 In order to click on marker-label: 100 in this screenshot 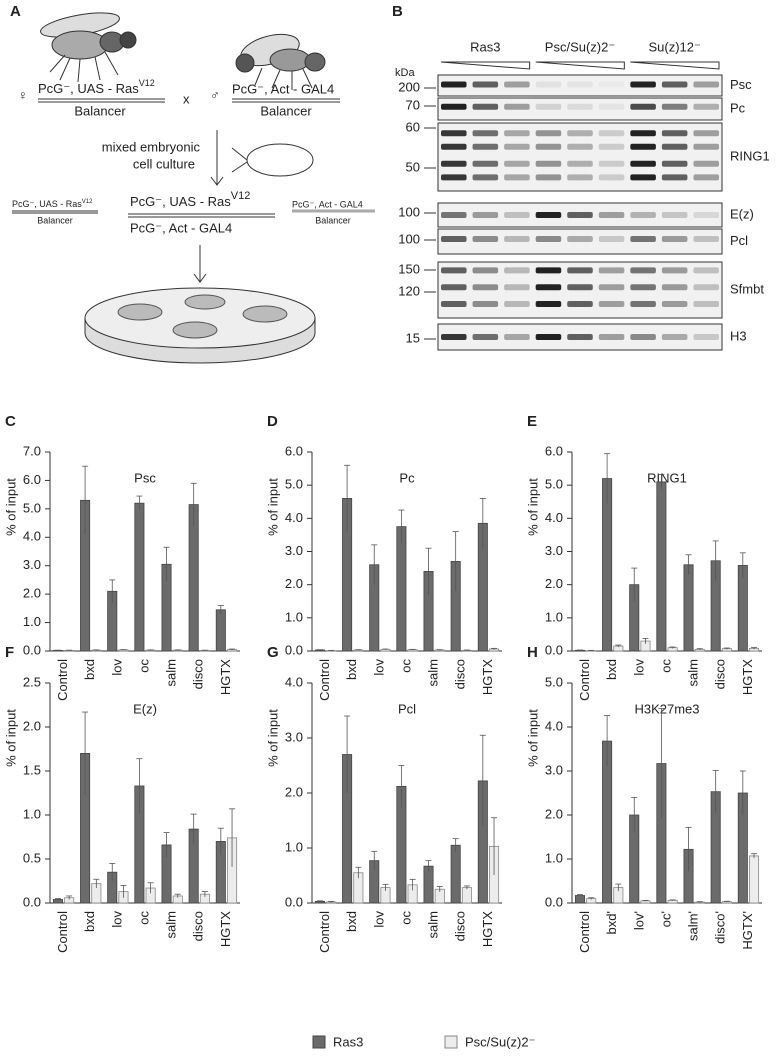, I will do `click(409, 238)`.